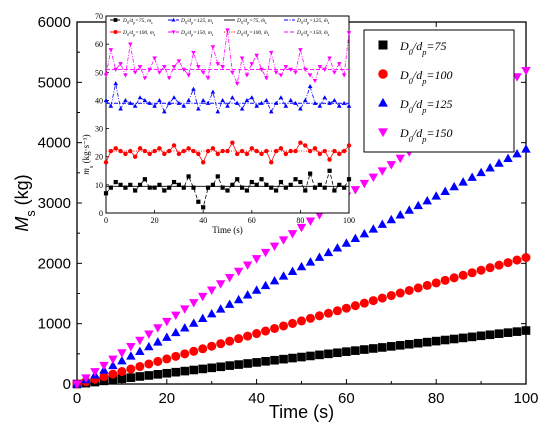 The width and height of the screenshot is (550, 436). What do you see at coordinates (139, 33) in the screenshot?
I see `inset-legend-label: D0/dp=100, ms` at bounding box center [139, 33].